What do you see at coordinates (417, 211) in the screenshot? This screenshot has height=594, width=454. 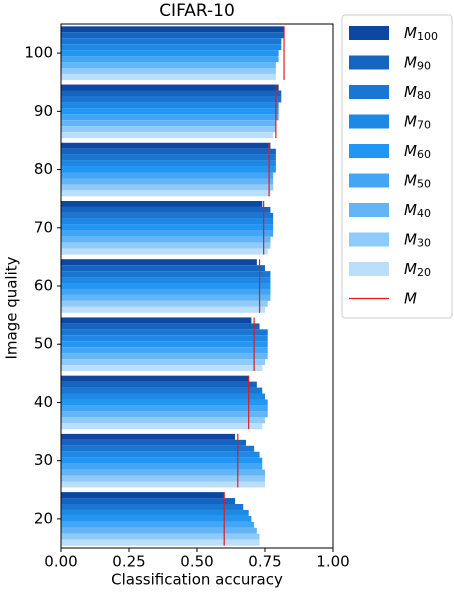 I see `legend-label: M40` at bounding box center [417, 211].